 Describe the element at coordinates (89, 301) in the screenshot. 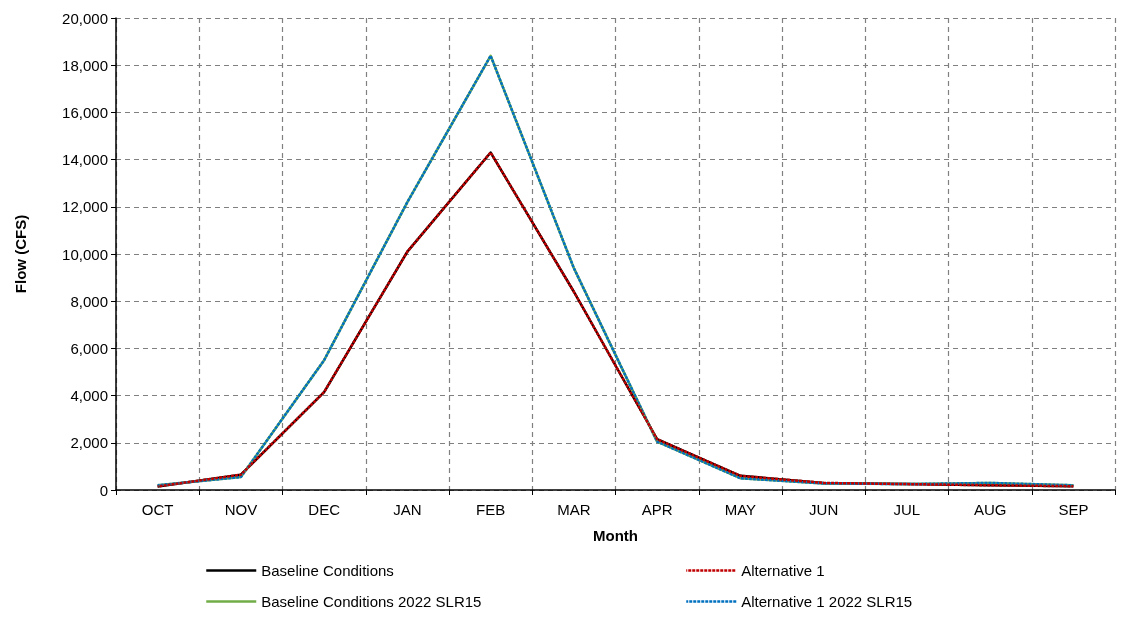

I see `y-tick-label: 8,000` at that location.